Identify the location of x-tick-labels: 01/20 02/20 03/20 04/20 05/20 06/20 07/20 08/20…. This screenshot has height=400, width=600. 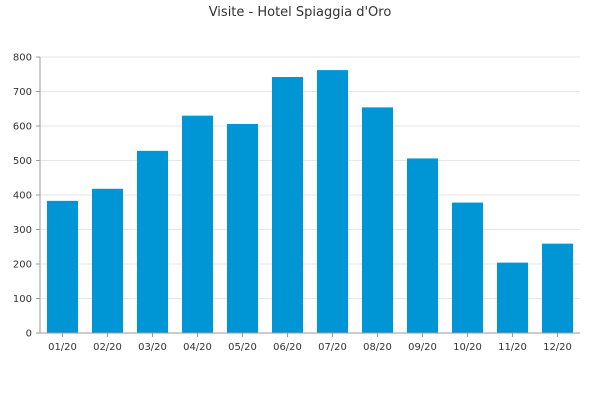
(310, 343).